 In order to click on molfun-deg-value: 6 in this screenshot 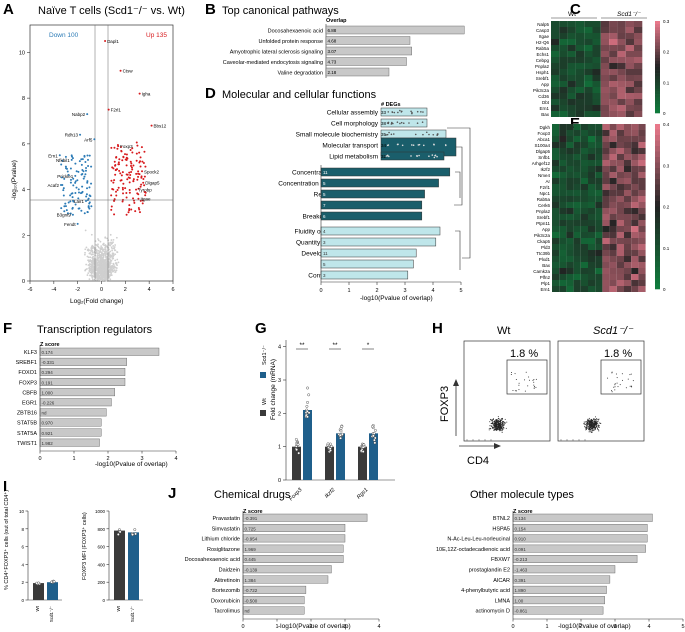, I will do `click(324, 216)`.